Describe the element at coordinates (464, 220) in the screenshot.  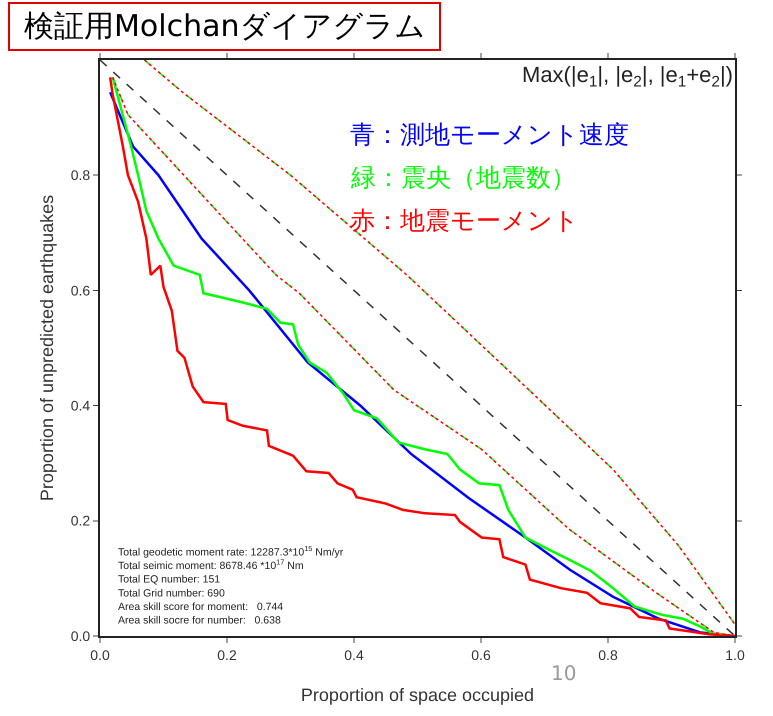
I see `text: 赤：地震モーメント` at that location.